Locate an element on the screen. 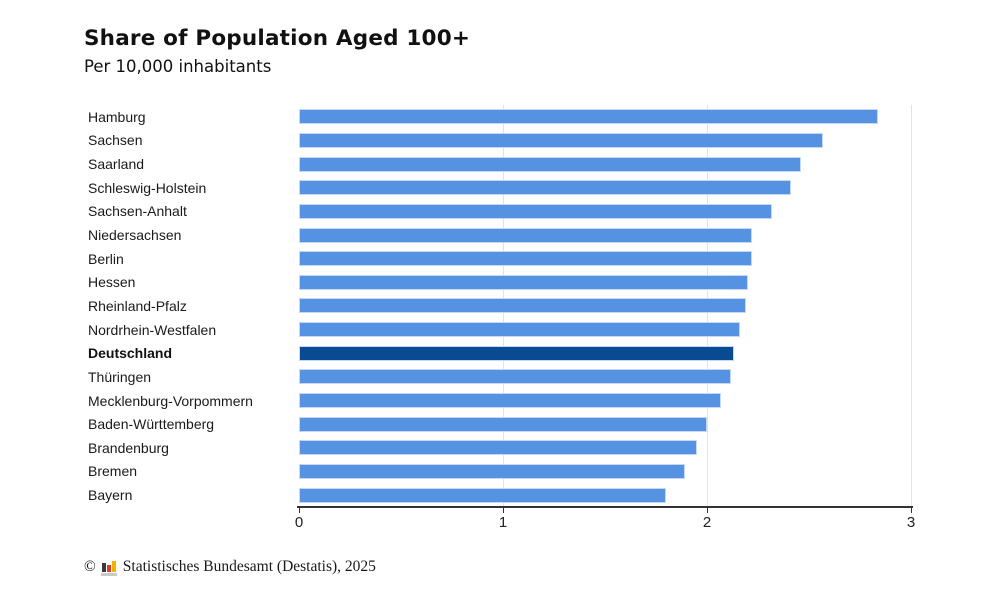 This screenshot has width=1000, height=600. category-label-berlin: Berlin is located at coordinates (106, 258).